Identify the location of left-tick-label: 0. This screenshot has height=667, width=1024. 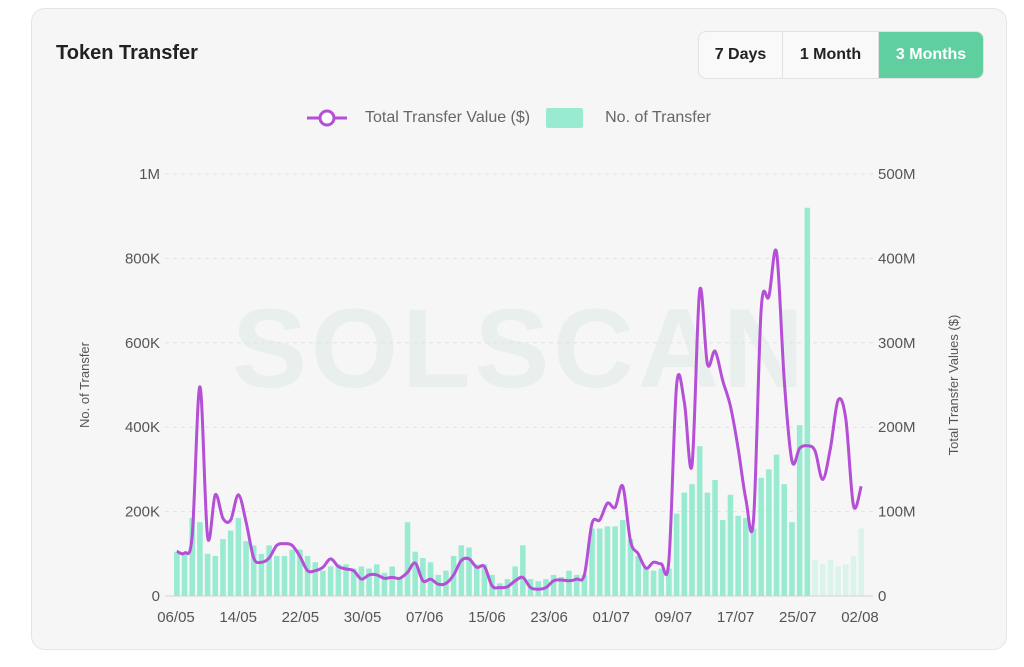
(156, 596).